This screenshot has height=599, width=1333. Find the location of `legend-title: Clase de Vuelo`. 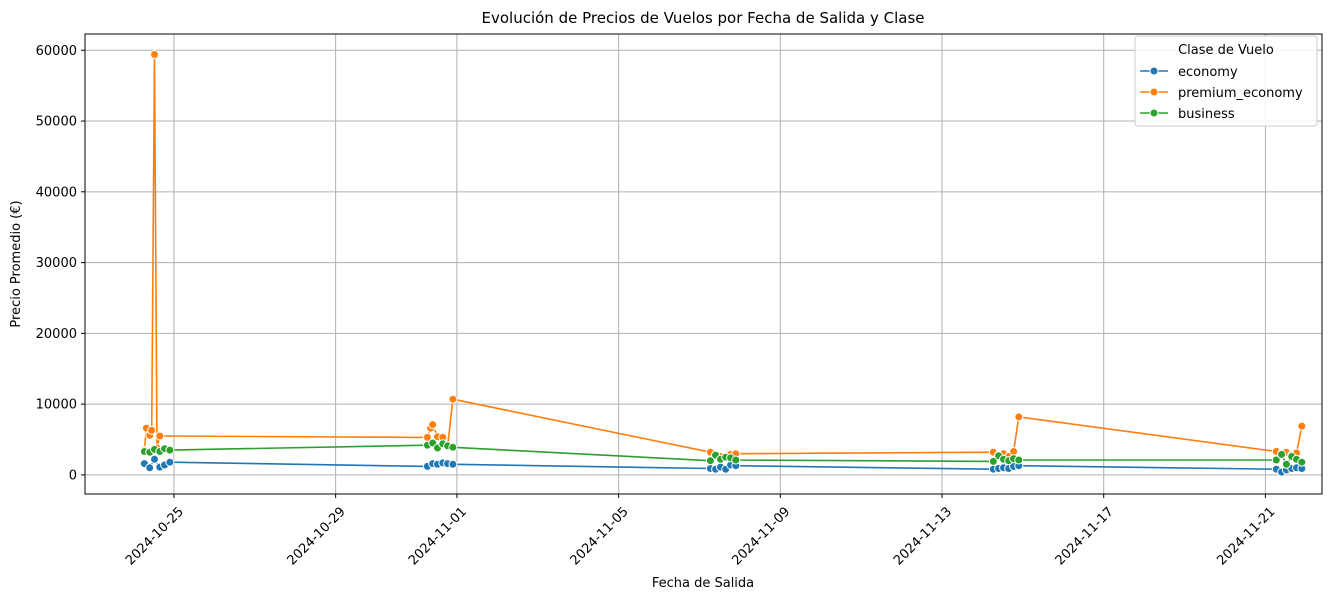

legend-title: Clase de Vuelo is located at coordinates (1226, 50).